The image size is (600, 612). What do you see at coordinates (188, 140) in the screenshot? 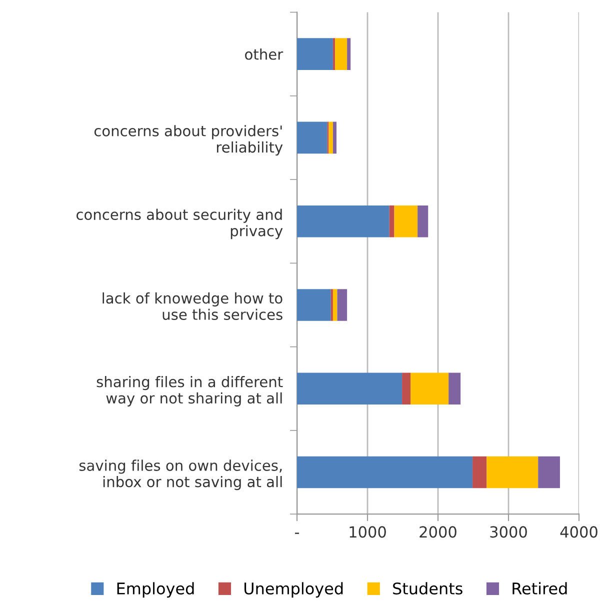
I see `y-tick-label: concerns about providers' reliability` at bounding box center [188, 140].